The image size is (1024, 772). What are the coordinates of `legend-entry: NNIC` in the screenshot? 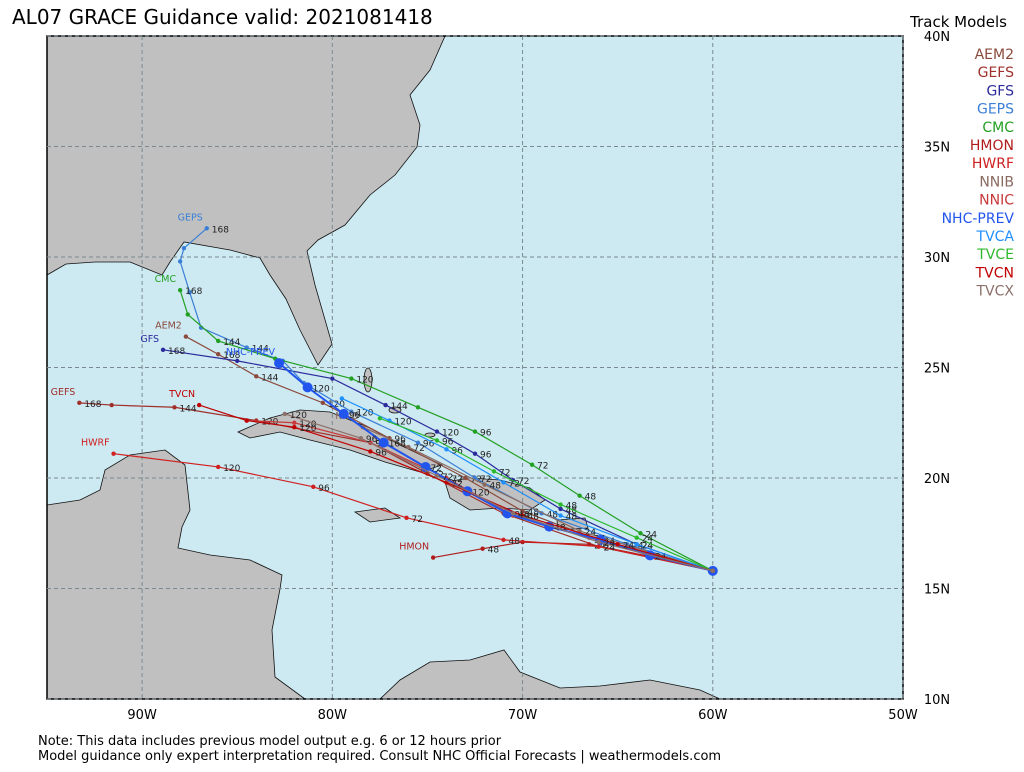 It's located at (996, 201).